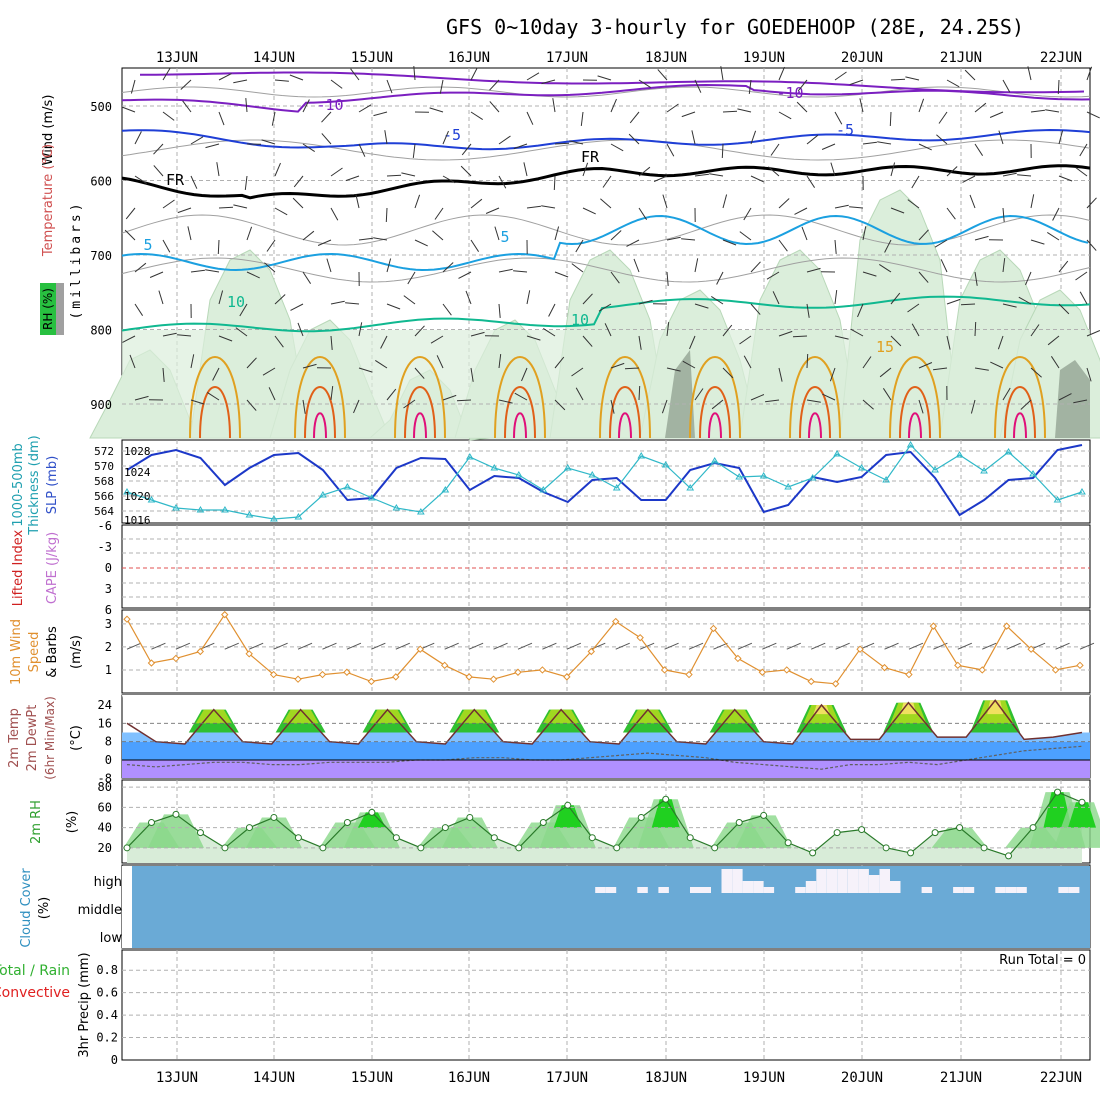  What do you see at coordinates (105, 787) in the screenshot?
I see `rh-tick: 80` at bounding box center [105, 787].